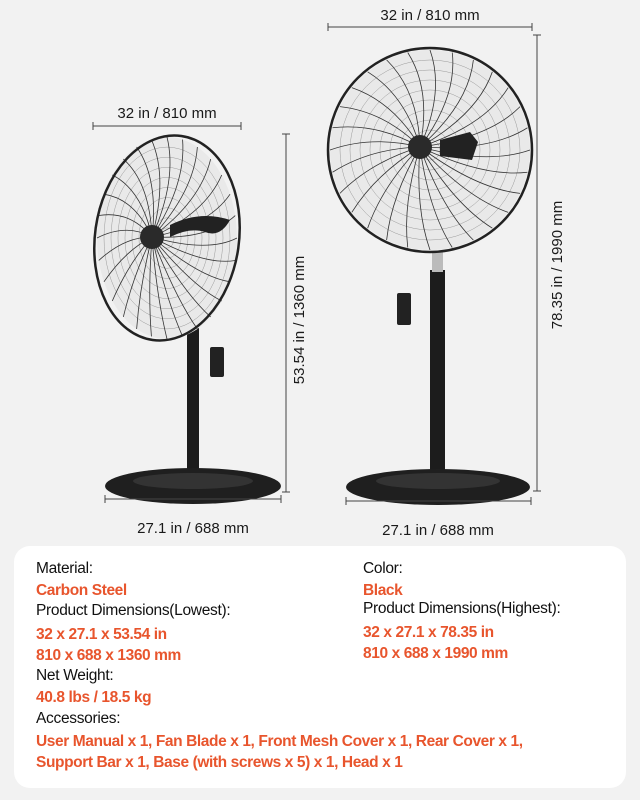 This screenshot has height=800, width=640. Describe the element at coordinates (438, 530) in the screenshot. I see `highest-base-label: 27.1 in / 688 mm` at that location.